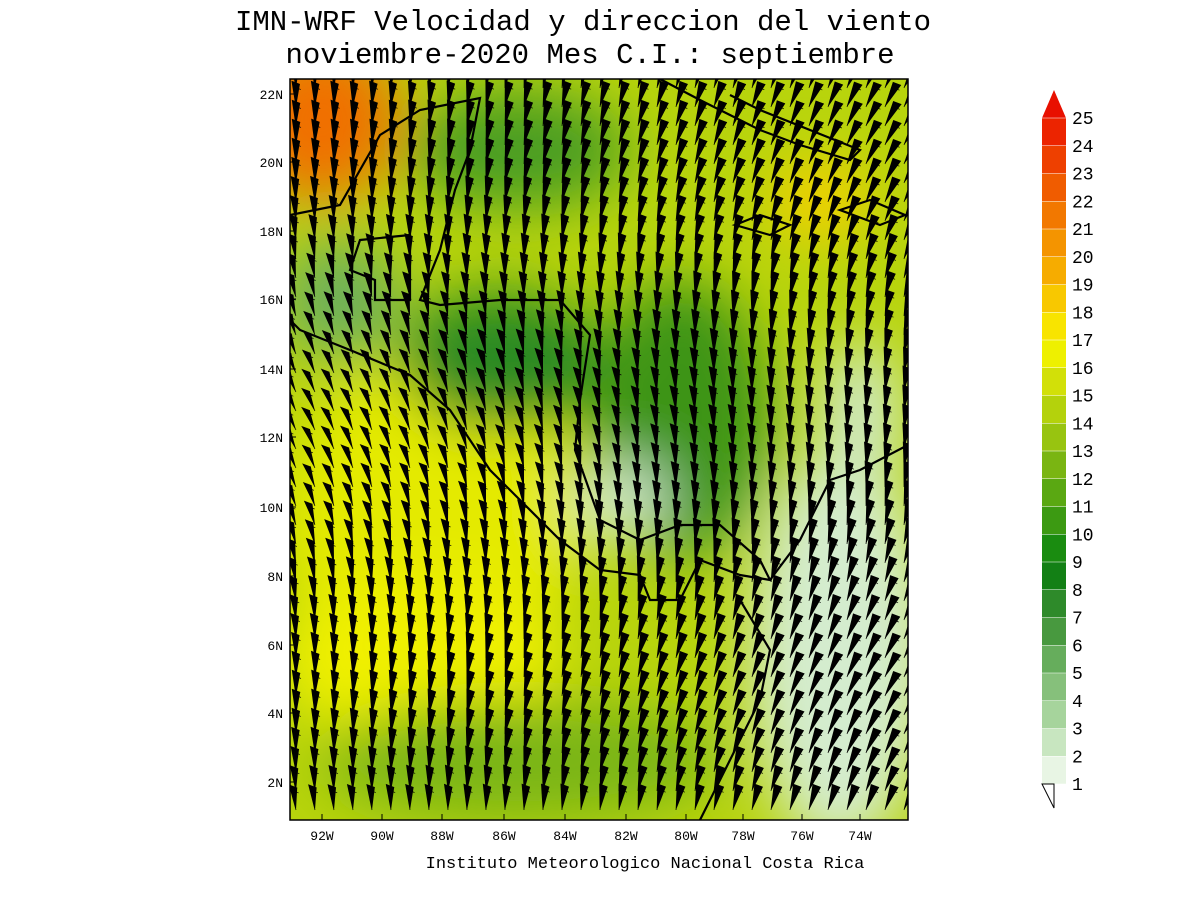  I want to click on colorbar-label: 22, so click(1083, 203).